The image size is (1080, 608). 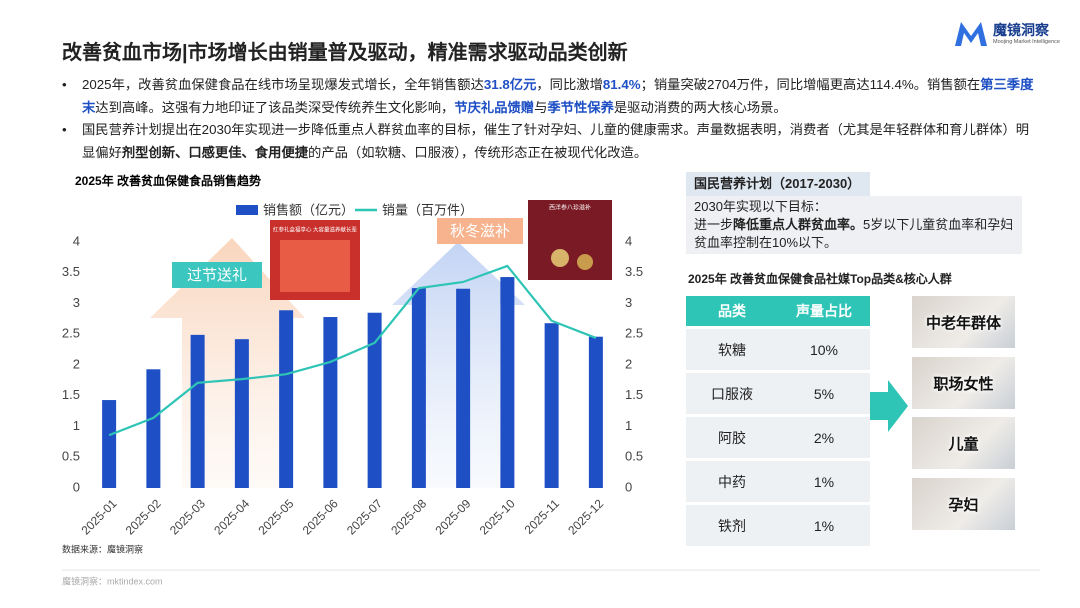 I want to click on annotation: 过节送礼, so click(x=217, y=275).